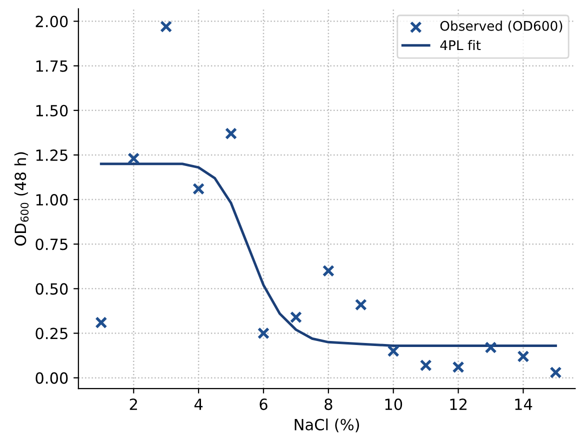 This screenshot has height=439, width=581. Describe the element at coordinates (52, 244) in the screenshot. I see `y-tick-label: 0.75` at that location.